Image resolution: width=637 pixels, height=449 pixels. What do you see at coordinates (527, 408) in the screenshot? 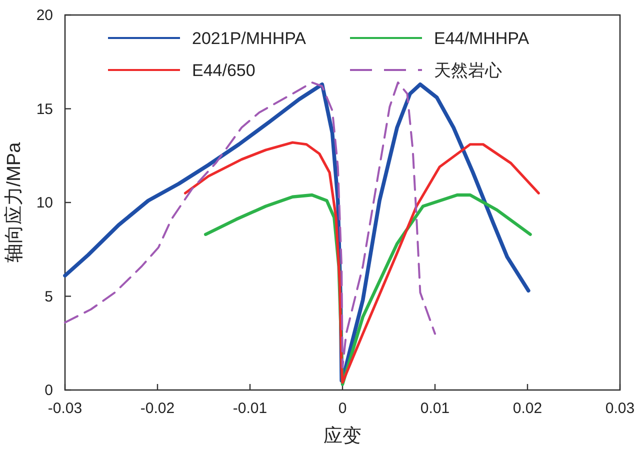
I see `x-tick-label: 0.02` at bounding box center [527, 408].